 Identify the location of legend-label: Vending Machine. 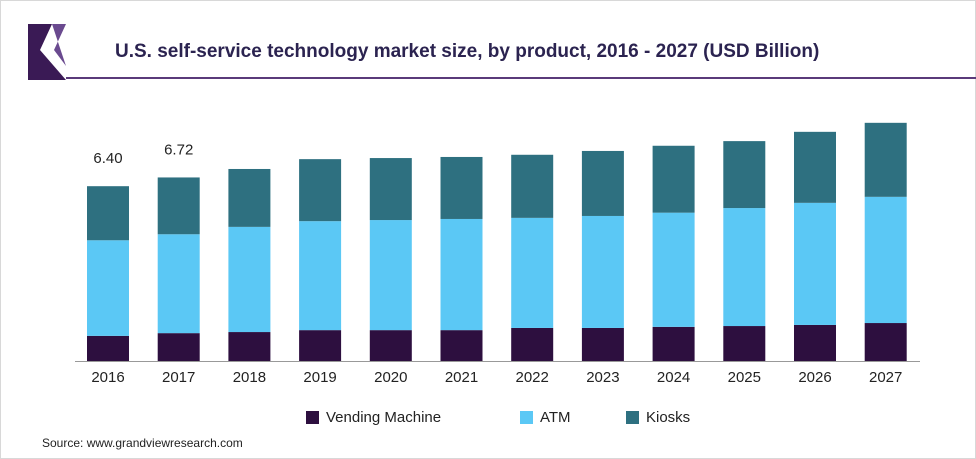
(383, 417).